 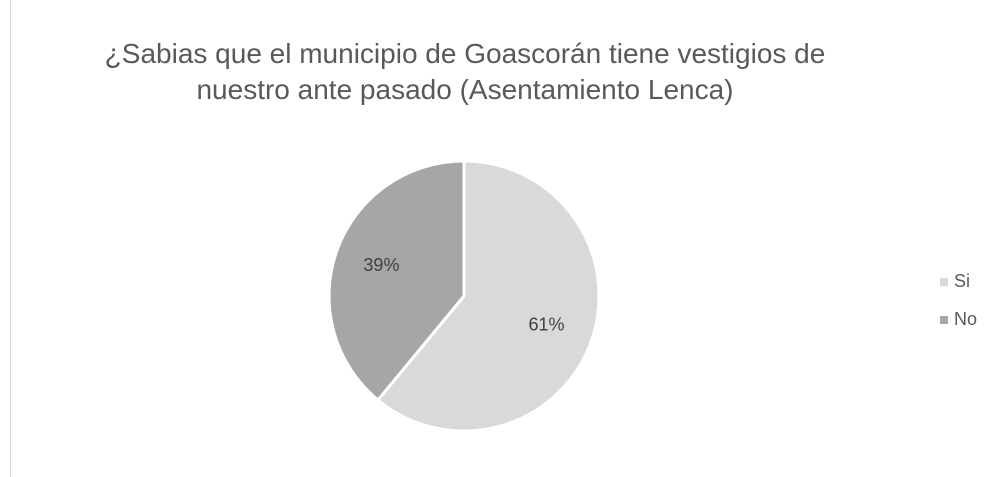 I want to click on data-label: 61%, so click(x=547, y=324).